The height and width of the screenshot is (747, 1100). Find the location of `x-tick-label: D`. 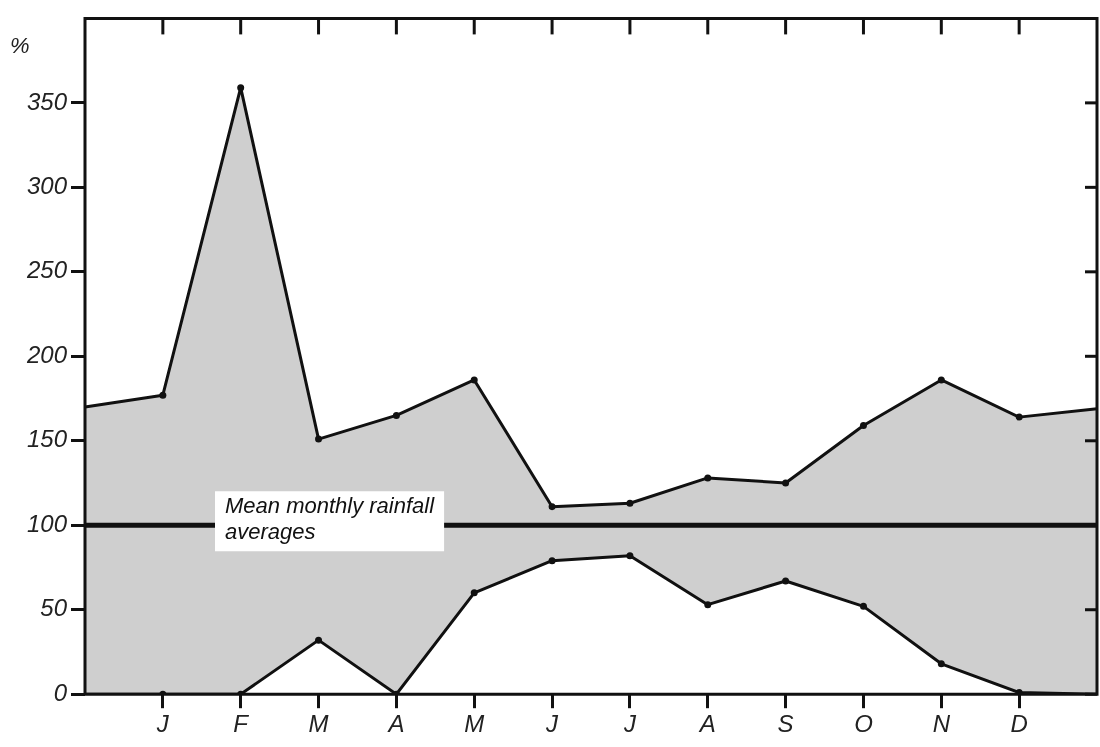

x-tick-label: D is located at coordinates (1019, 724).